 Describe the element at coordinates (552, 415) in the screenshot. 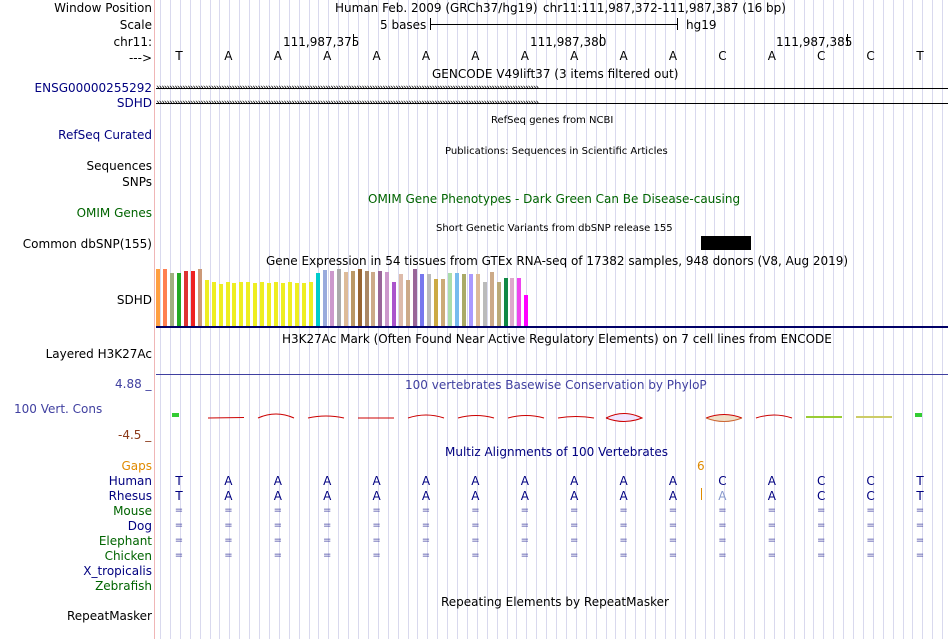

I see `cons-plot` at that location.